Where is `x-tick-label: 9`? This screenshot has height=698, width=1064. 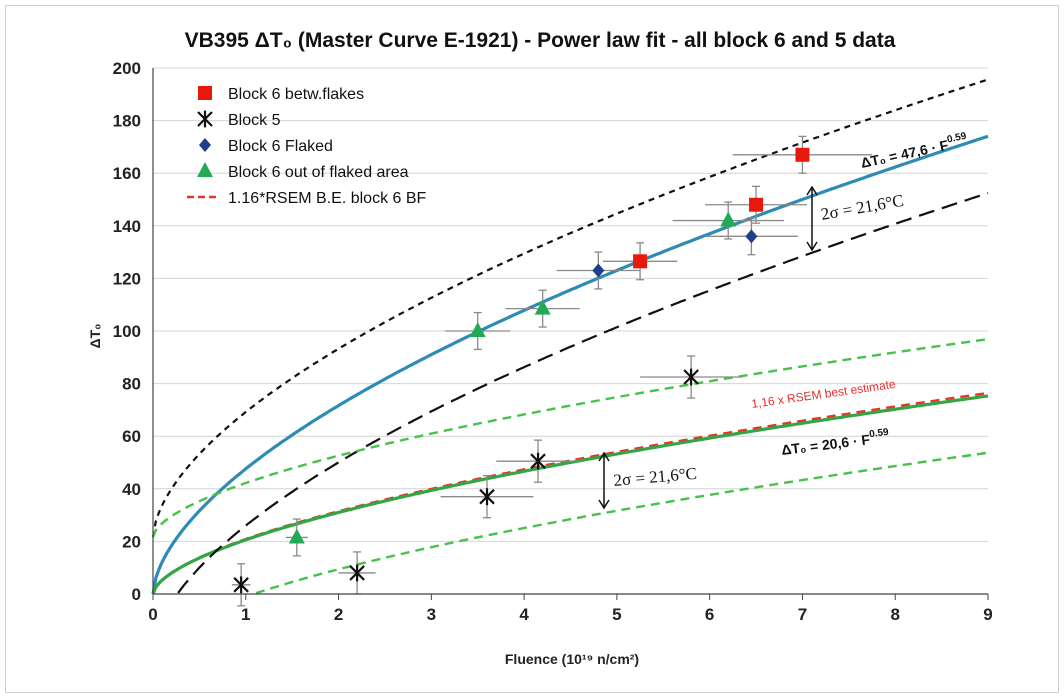 x-tick-label: 9 is located at coordinates (987, 614).